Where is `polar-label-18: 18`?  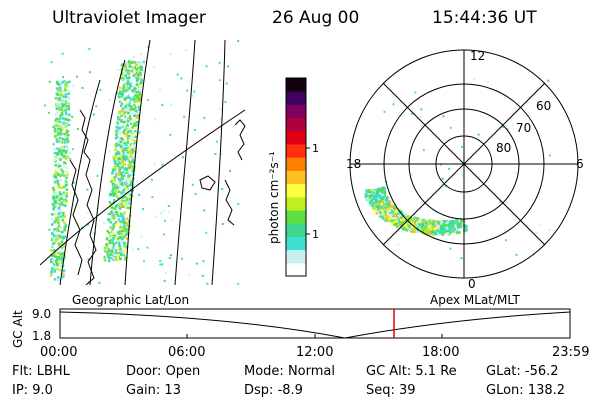 polar-label-18: 18 is located at coordinates (353, 164).